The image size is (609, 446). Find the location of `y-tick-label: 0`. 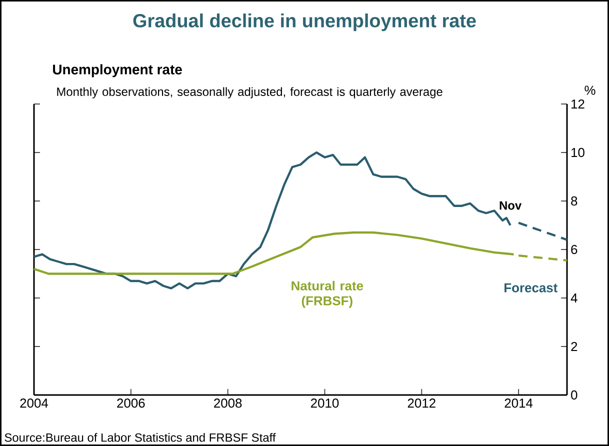

y-tick-label: 0 is located at coordinates (574, 395).